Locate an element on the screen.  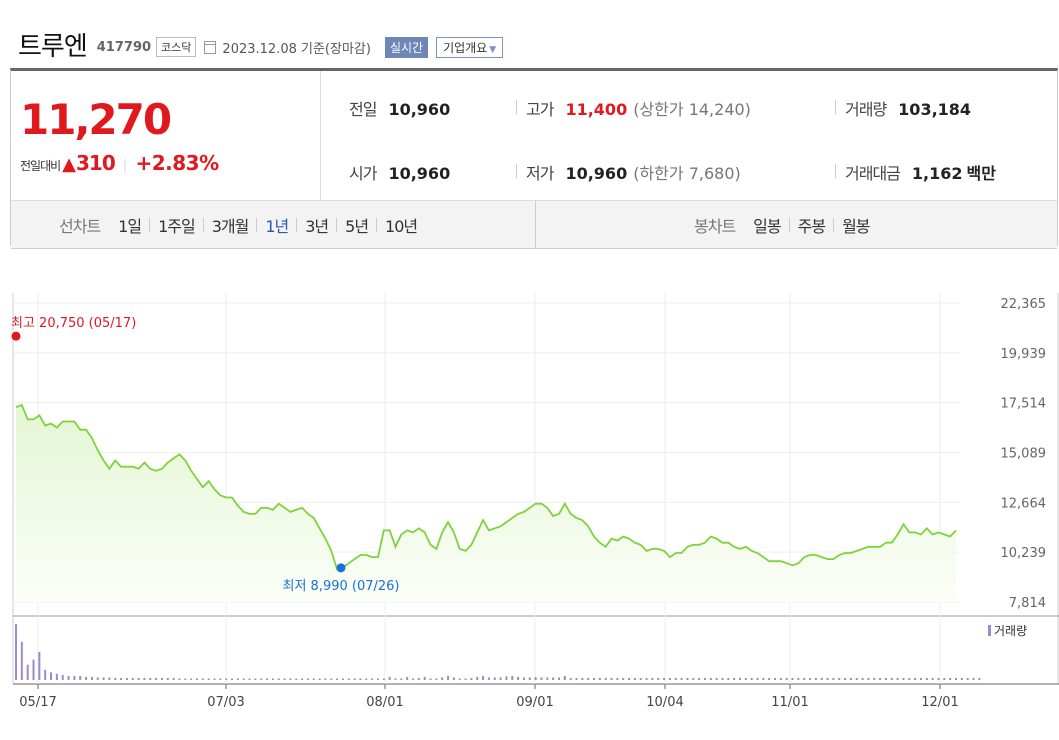
tab-period-3: 1년 is located at coordinates (277, 226).